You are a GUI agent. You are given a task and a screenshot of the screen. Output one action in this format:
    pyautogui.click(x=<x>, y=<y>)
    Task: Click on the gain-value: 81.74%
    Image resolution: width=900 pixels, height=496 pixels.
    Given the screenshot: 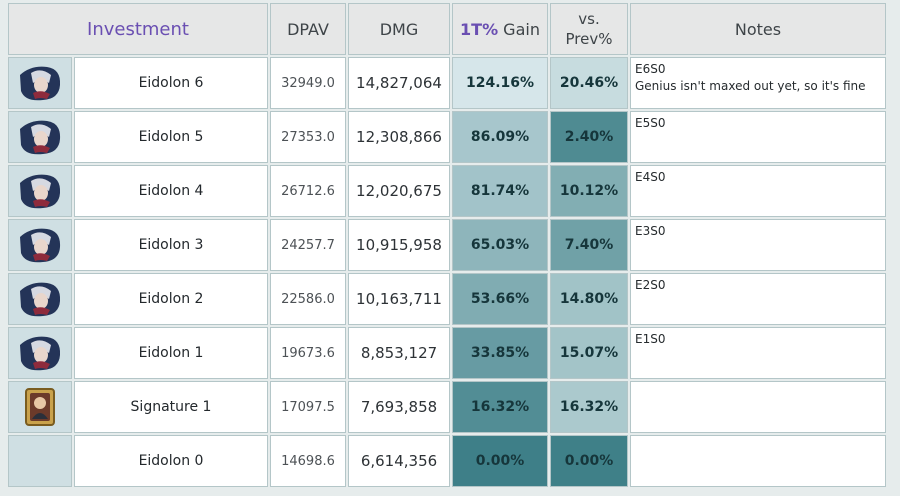 What is the action you would take?
    pyautogui.click(x=500, y=191)
    